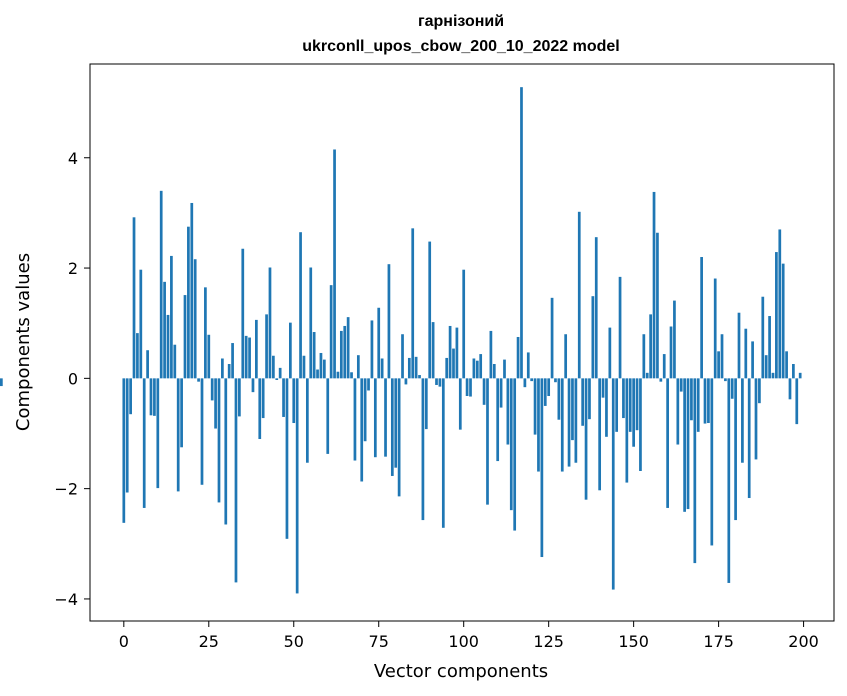 Image resolution: width=847 pixels, height=696 pixels. I want to click on x-tick-label: 0, so click(124, 641).